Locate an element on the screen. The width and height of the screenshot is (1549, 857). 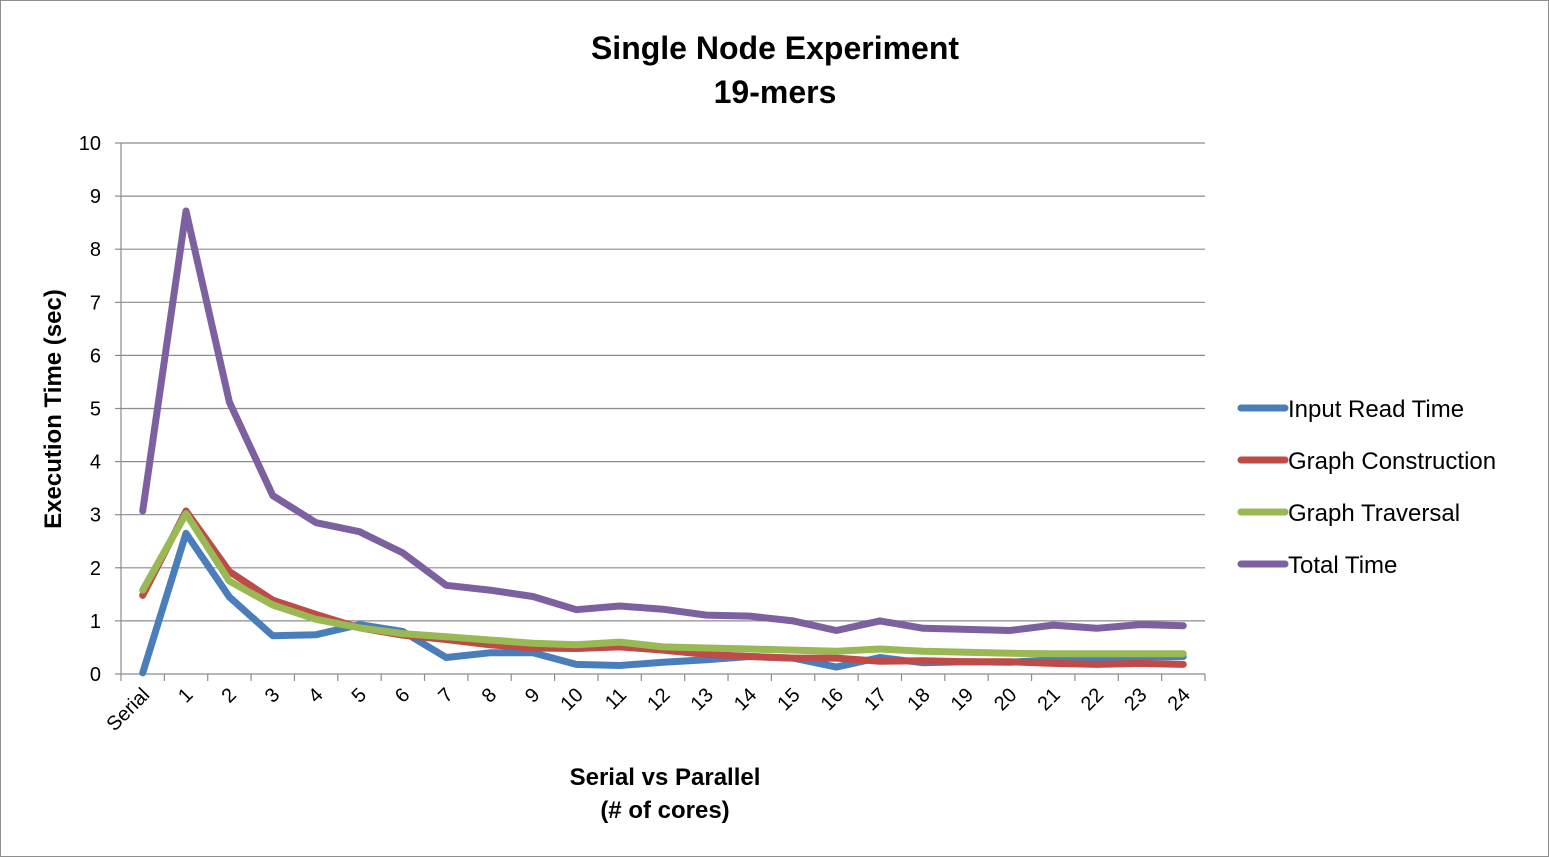
x-axis-title: Serial vs Parallel is located at coordinates (665, 777).